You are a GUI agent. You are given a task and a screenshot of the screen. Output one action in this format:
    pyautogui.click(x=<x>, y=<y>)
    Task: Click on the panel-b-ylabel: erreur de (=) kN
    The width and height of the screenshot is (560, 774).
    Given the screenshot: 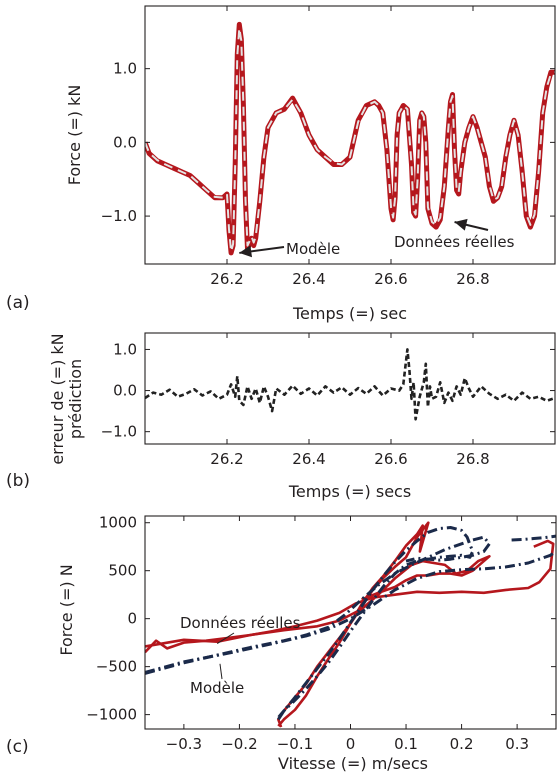 What is the action you would take?
    pyautogui.click(x=57, y=398)
    